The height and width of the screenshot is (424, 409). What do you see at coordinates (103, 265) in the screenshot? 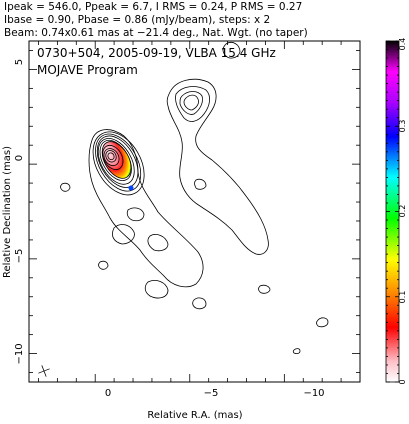
I see `south-east-contour` at bounding box center [103, 265].